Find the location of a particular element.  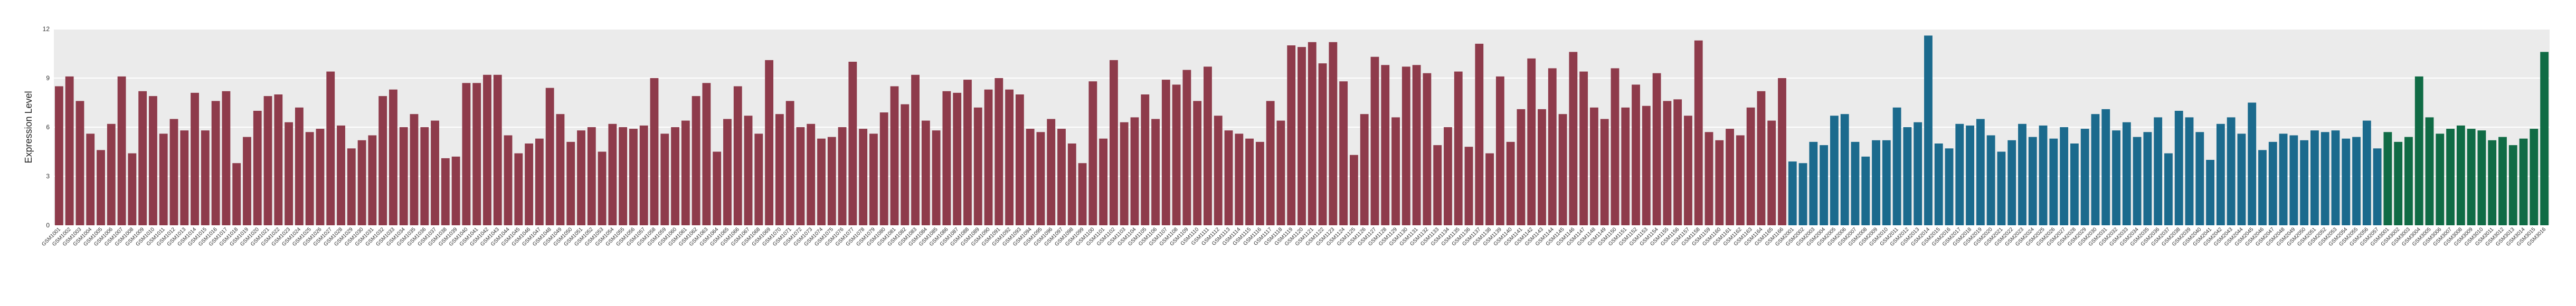

y-tick-label: 3 is located at coordinates (48, 176).